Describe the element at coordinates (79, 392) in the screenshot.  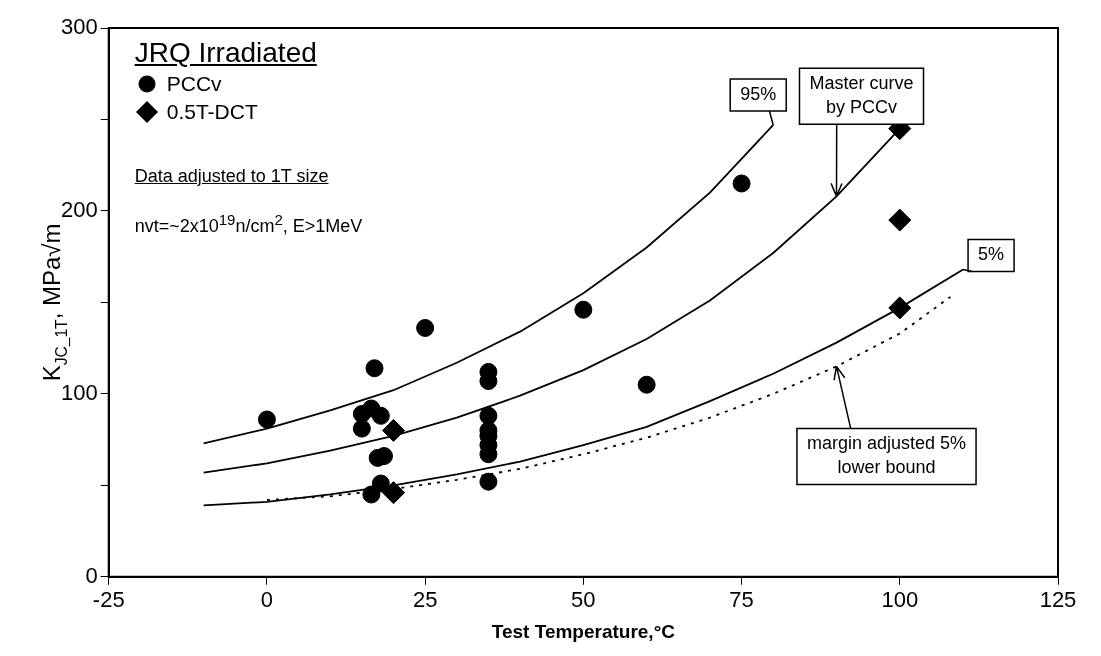
I see `y-tick-label: 100` at that location.